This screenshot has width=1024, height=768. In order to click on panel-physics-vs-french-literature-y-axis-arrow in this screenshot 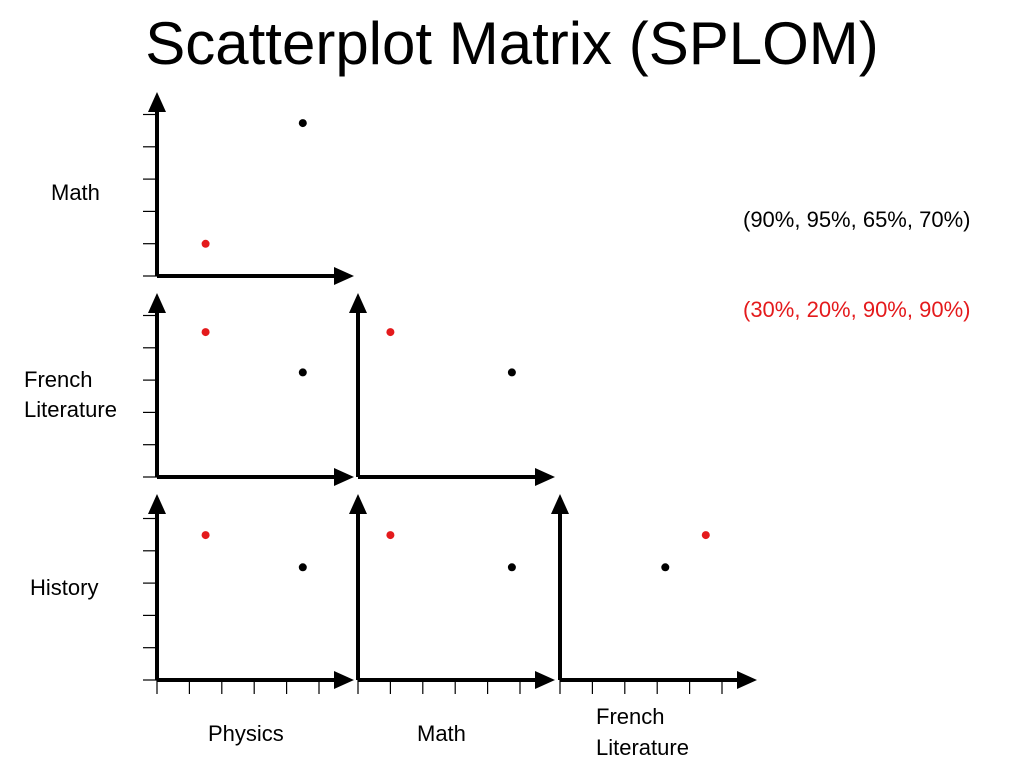, I will do `click(157, 303)`.